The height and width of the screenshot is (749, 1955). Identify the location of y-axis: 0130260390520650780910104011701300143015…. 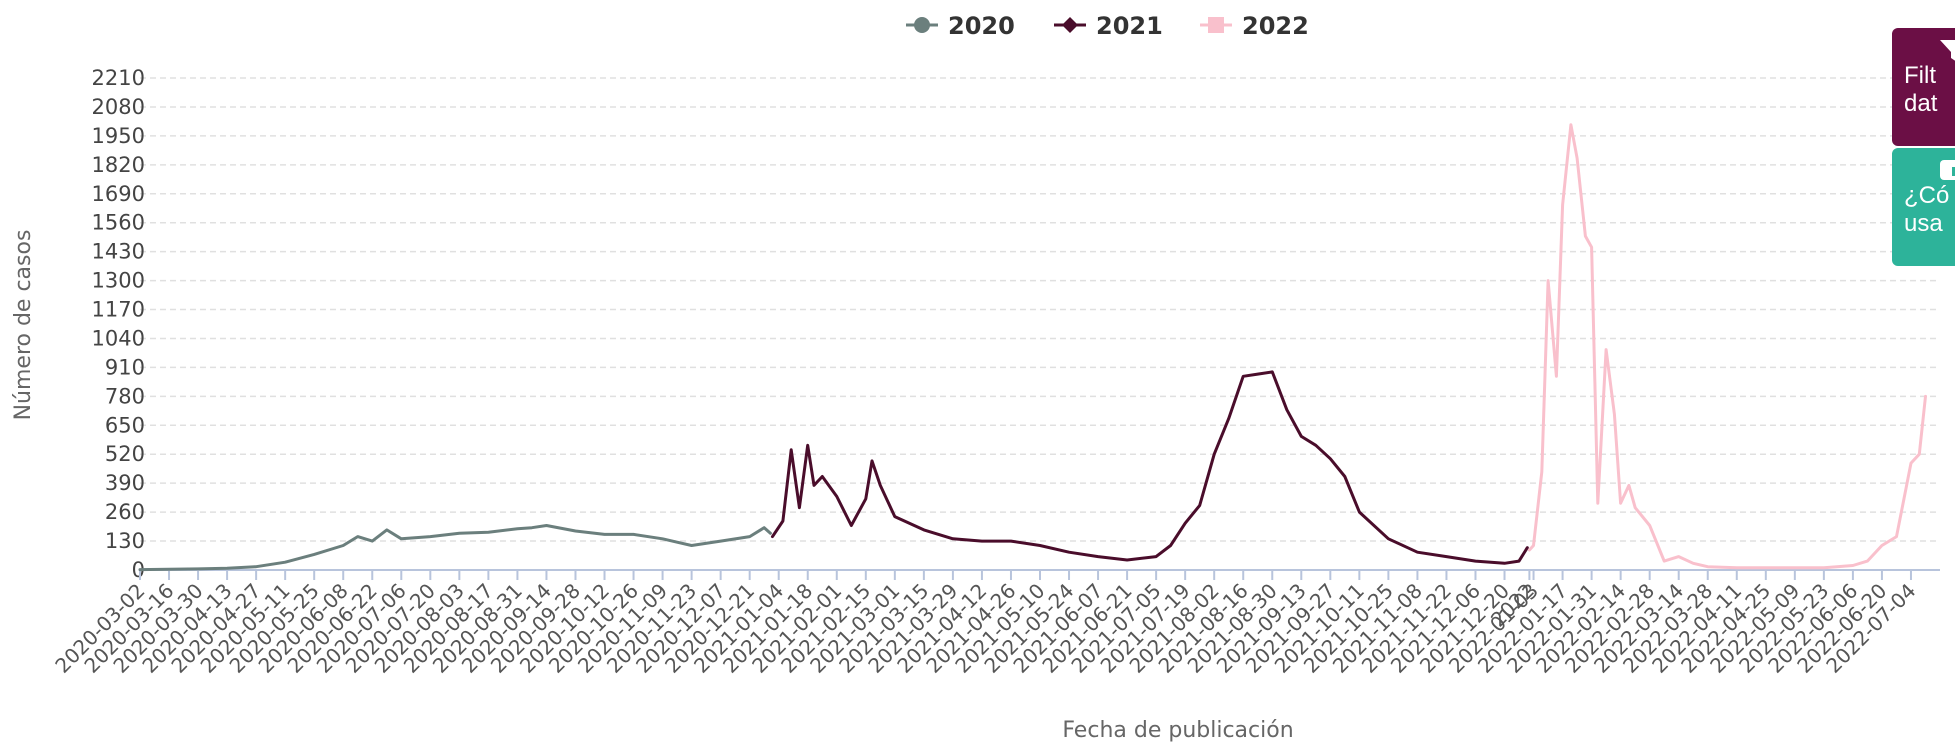
(118, 324).